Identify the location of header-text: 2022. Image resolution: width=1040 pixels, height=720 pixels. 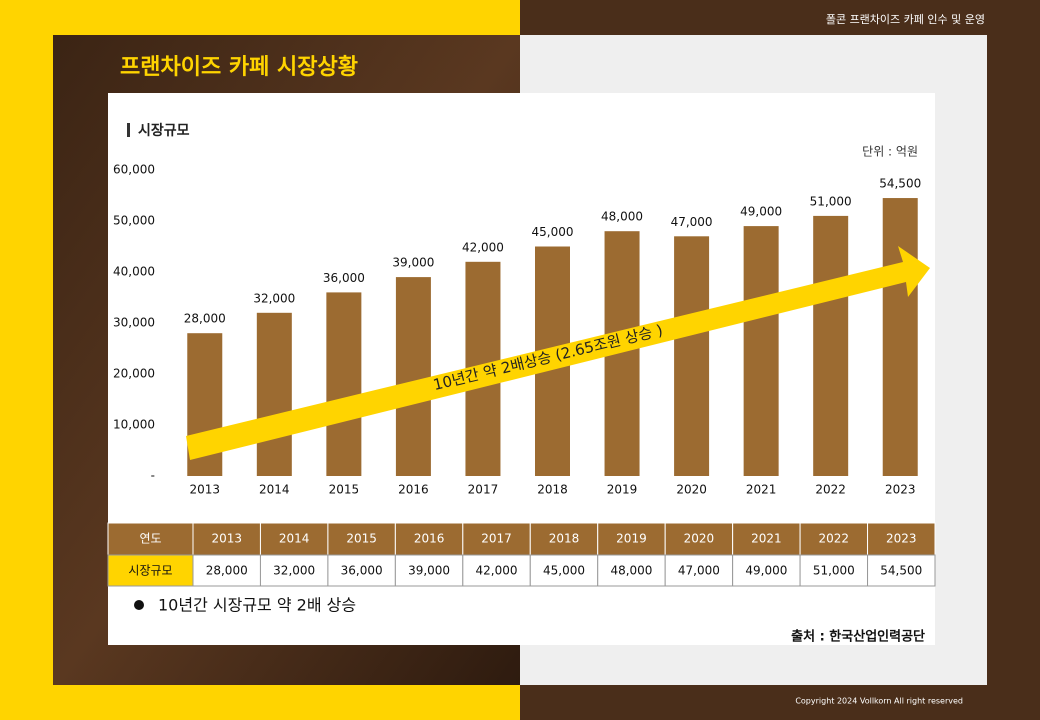
(834, 539).